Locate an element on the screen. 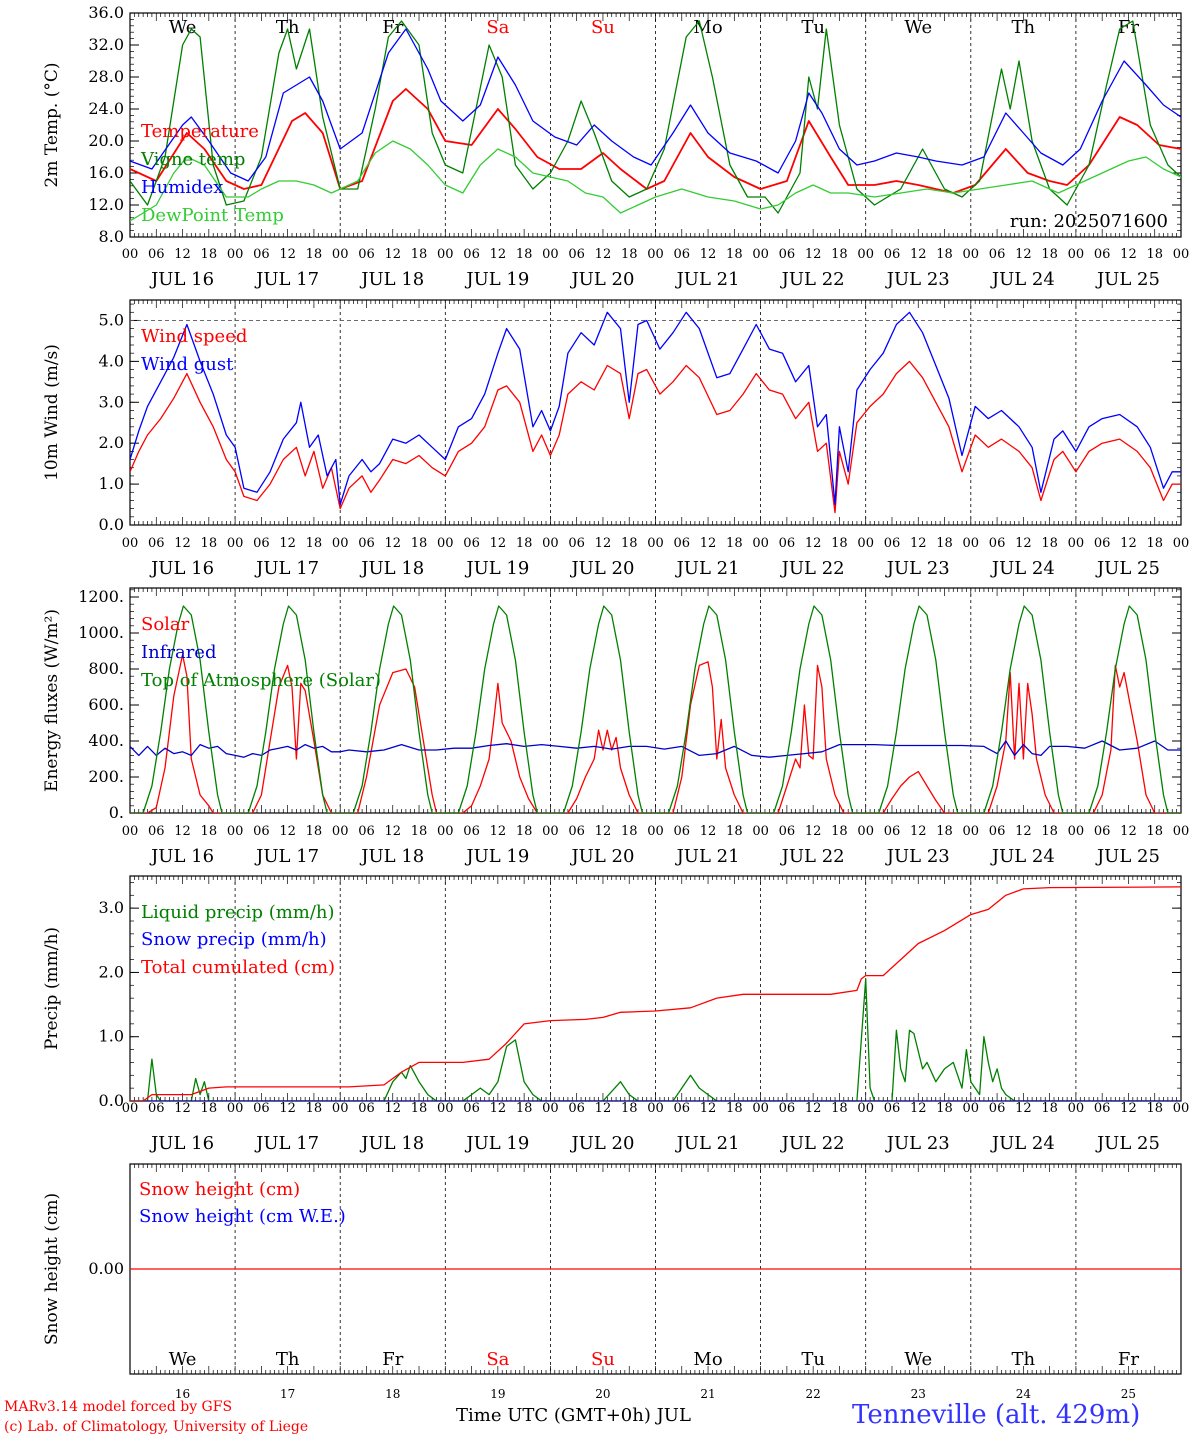  day-number-label: 20 is located at coordinates (602, 1394).